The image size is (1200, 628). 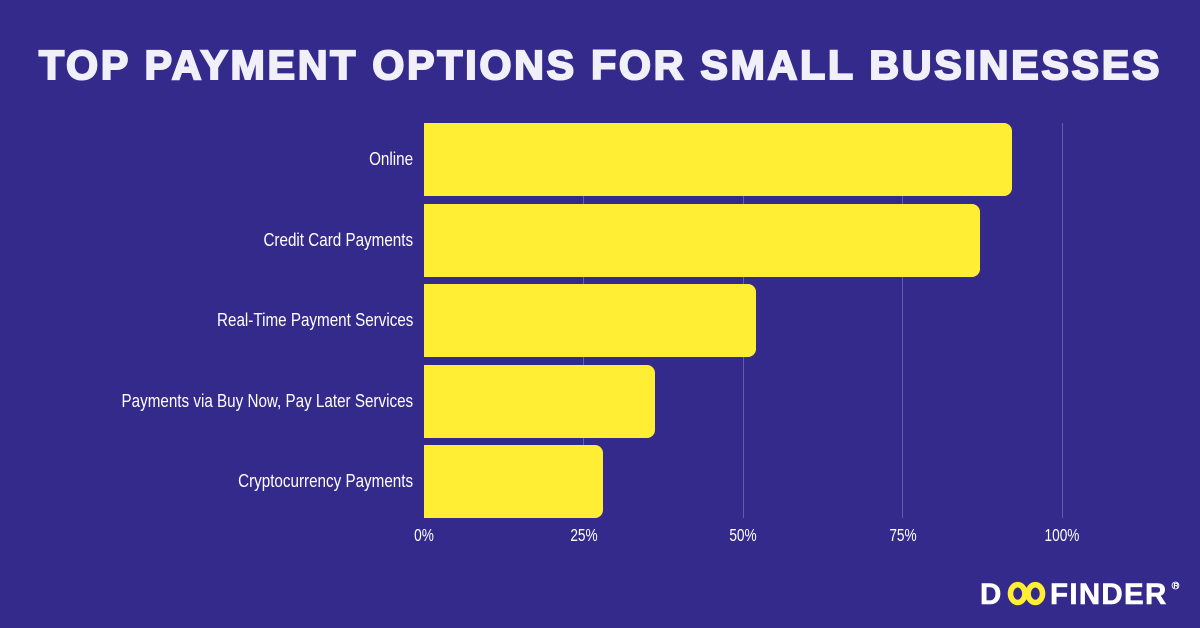 What do you see at coordinates (1176, 585) in the screenshot?
I see `svg-text: R` at bounding box center [1176, 585].